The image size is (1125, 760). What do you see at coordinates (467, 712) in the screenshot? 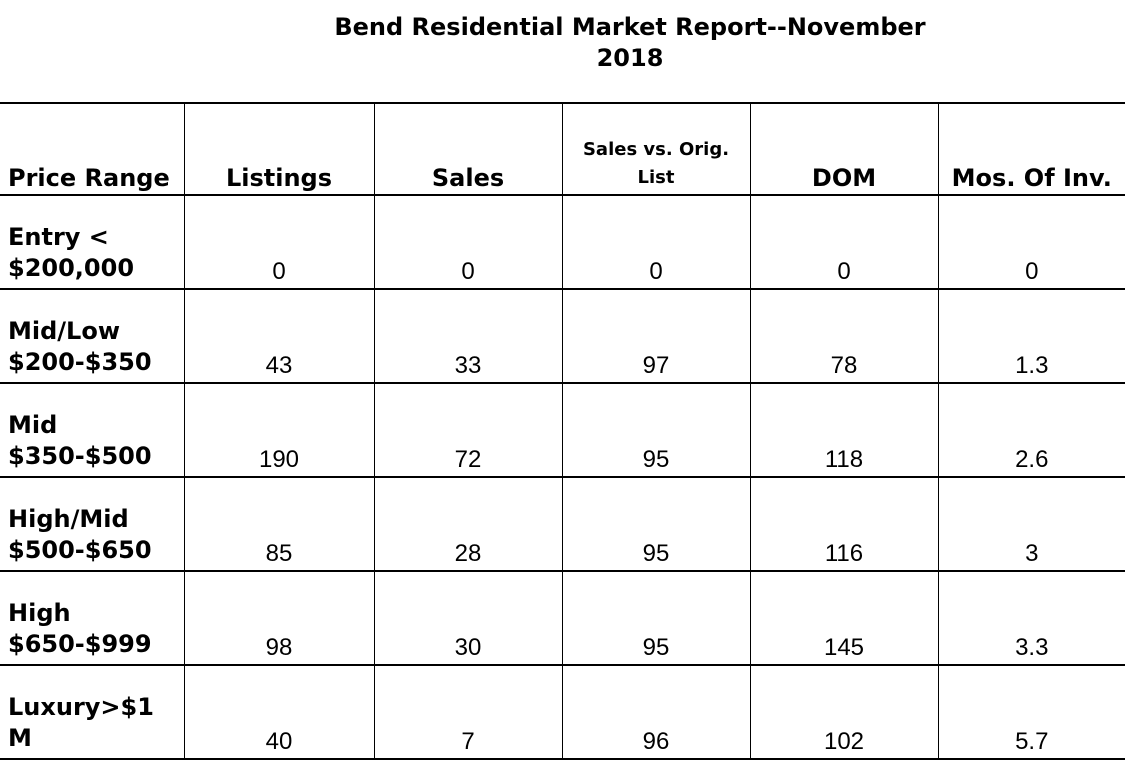
I see `cell-sales: 7` at bounding box center [467, 712].